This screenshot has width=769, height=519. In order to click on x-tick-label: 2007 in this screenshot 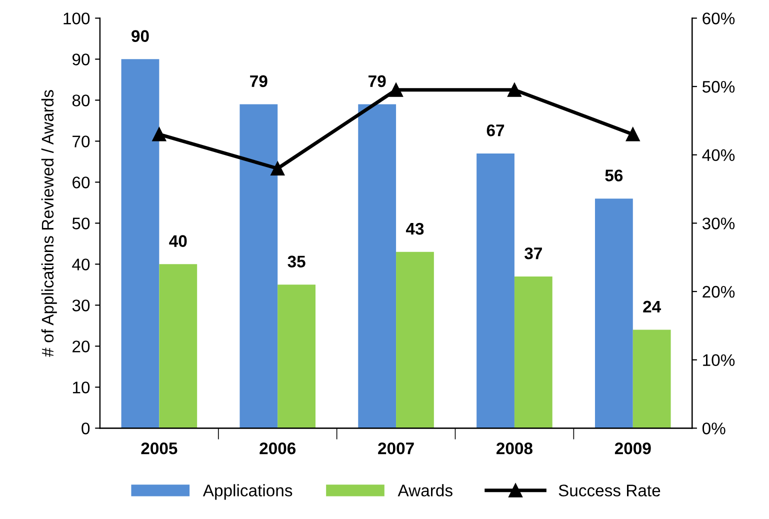, I will do `click(396, 448)`.